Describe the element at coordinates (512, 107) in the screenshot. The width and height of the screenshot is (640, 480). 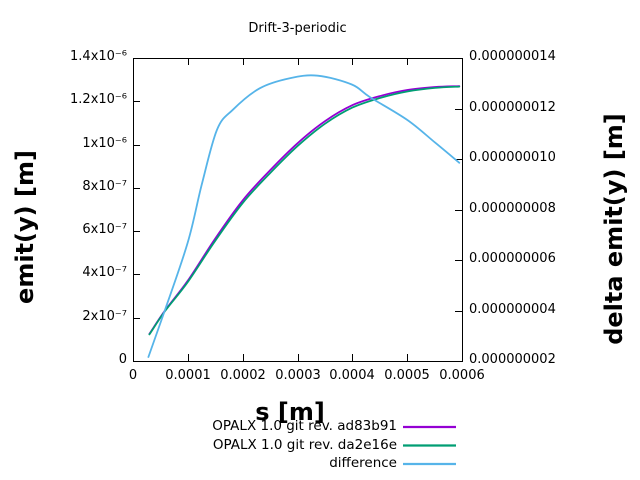
I see `y2-tick-label: 0.000000012` at that location.